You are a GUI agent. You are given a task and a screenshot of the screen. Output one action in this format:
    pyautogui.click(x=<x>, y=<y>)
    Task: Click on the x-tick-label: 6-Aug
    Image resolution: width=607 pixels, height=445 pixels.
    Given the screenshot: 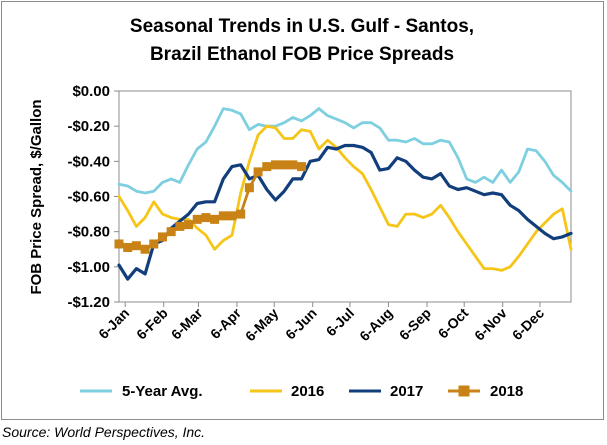 What is the action you would take?
    pyautogui.click(x=375, y=324)
    